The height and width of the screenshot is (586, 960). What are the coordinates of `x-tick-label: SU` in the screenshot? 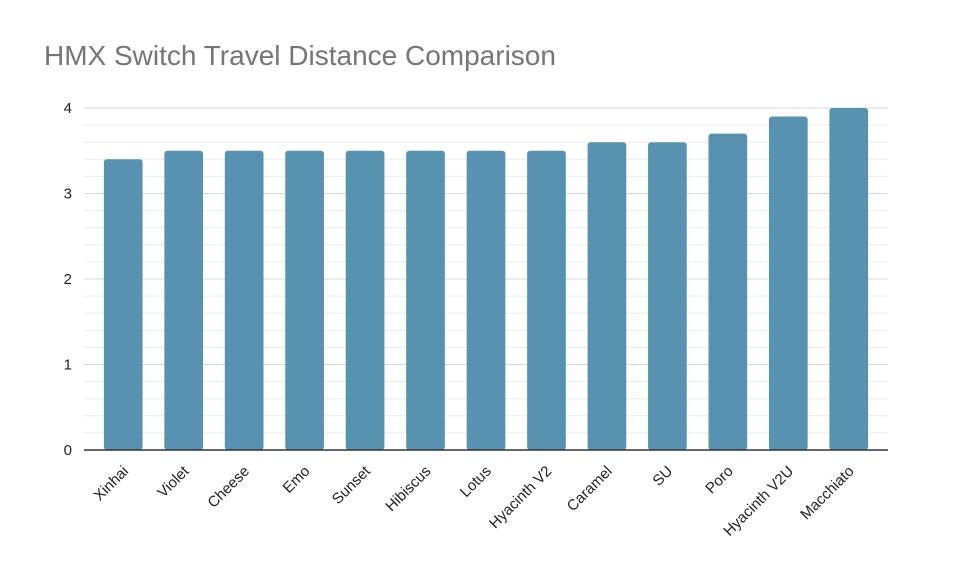 It's located at (662, 476).